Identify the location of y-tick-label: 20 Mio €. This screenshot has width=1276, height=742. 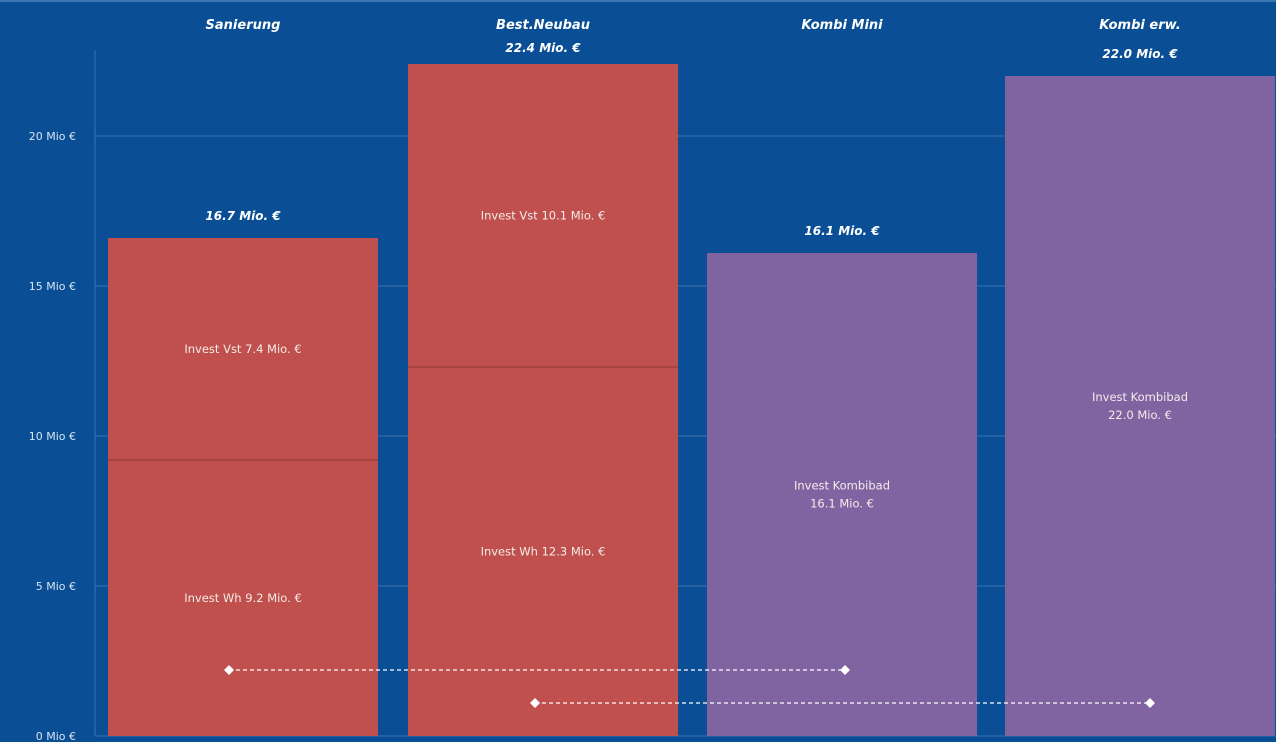
(52, 136).